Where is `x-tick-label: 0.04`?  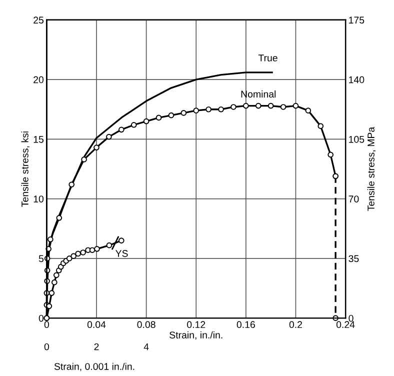
x-tick-label: 0.04 is located at coordinates (96, 324).